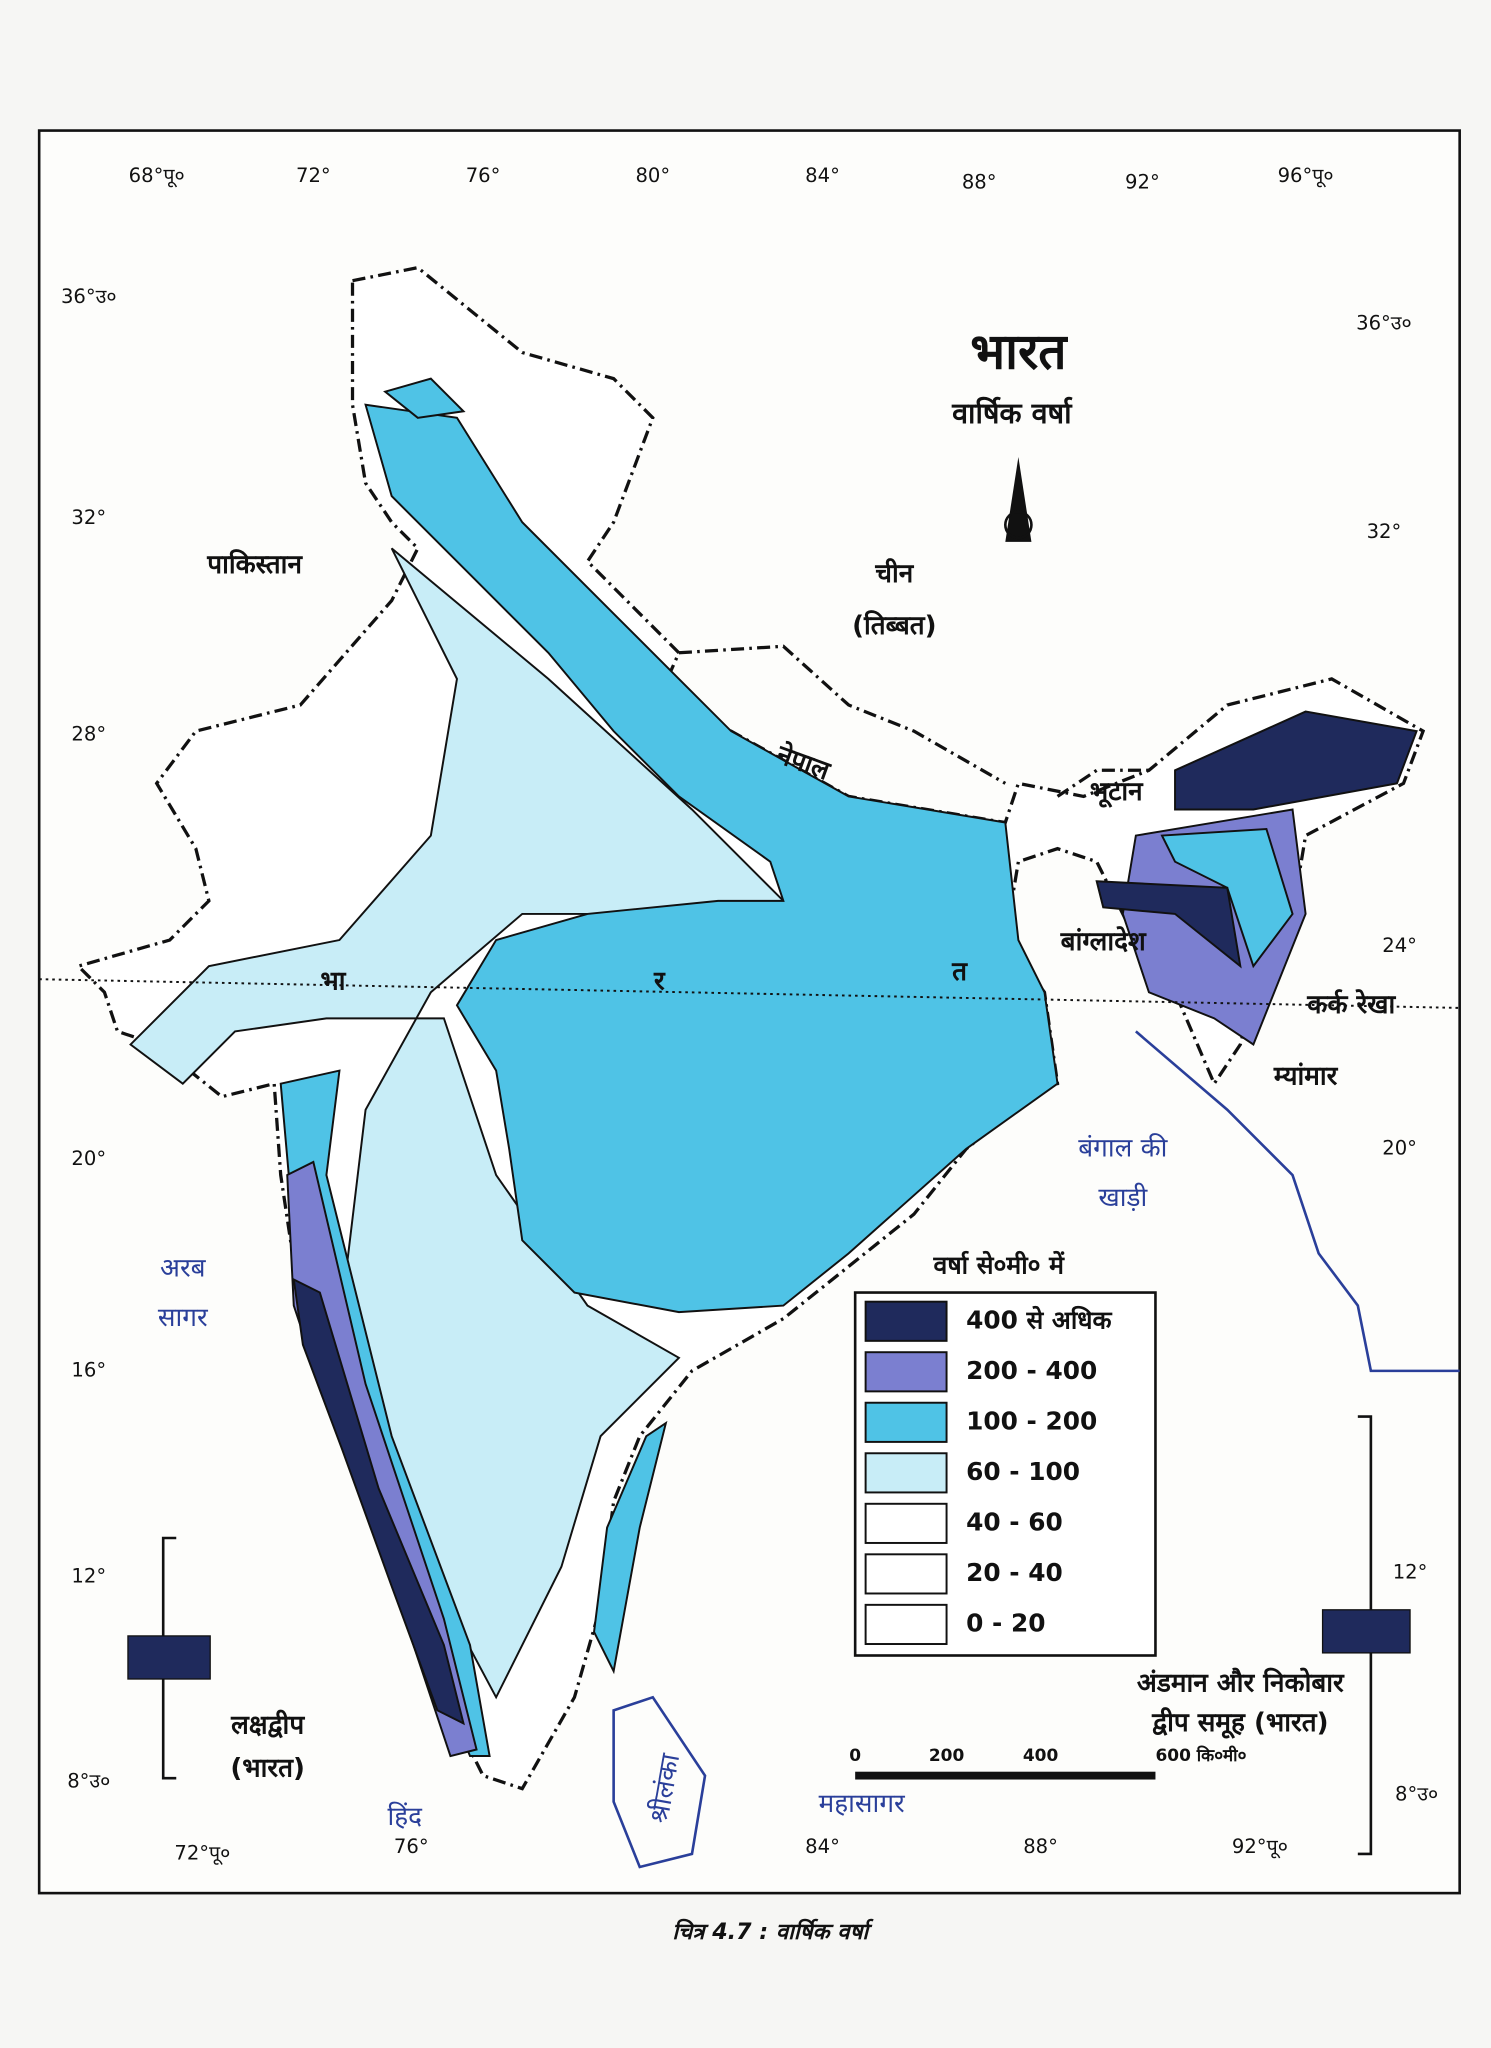  Describe the element at coordinates (88, 734) in the screenshot. I see `coordinate-tick: 28°` at that location.